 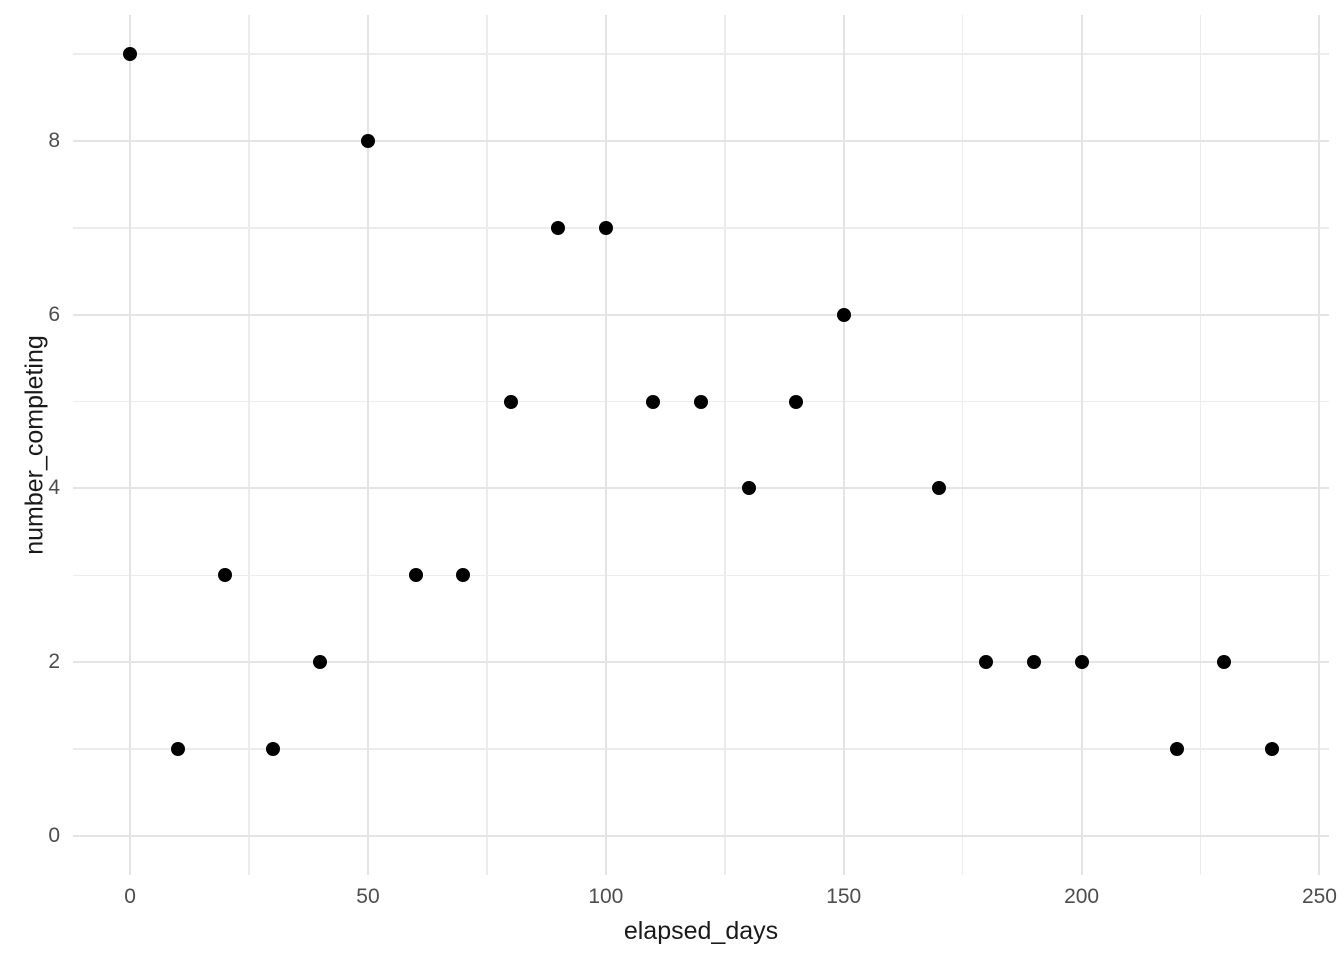 What do you see at coordinates (54, 662) in the screenshot?
I see `y-tick-label: 2` at bounding box center [54, 662].